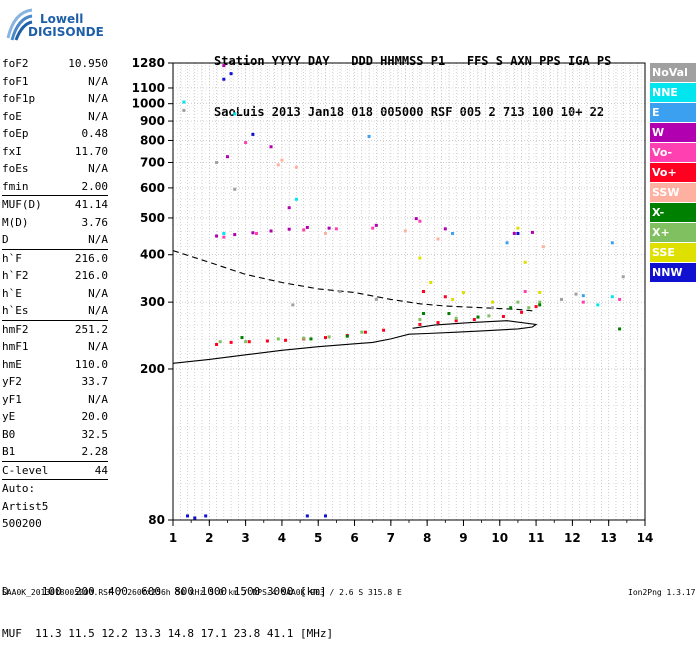 Image resolution: width=700 pixels, height=655 pixels. What do you see at coordinates (25, 506) in the screenshot?
I see `param-label: Artist5` at bounding box center [25, 506].